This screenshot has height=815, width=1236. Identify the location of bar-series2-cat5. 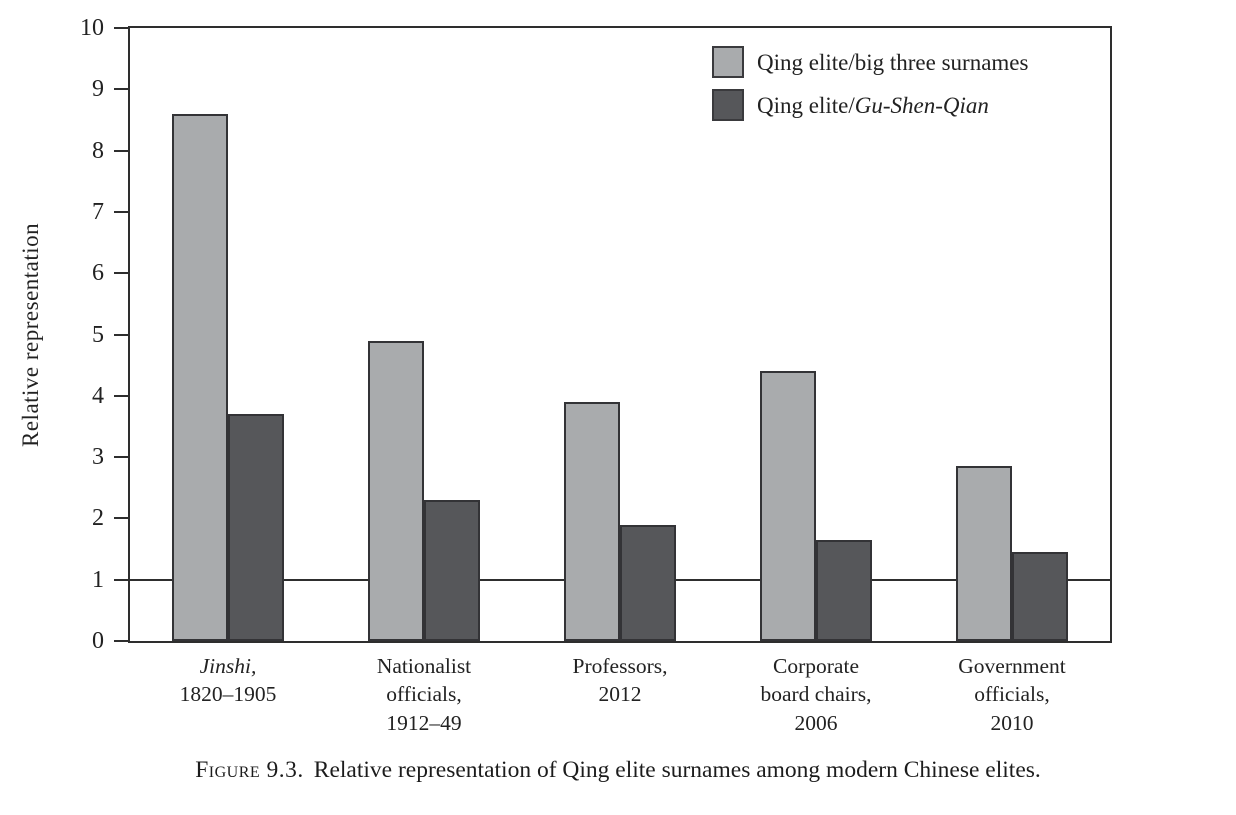
(1040, 596).